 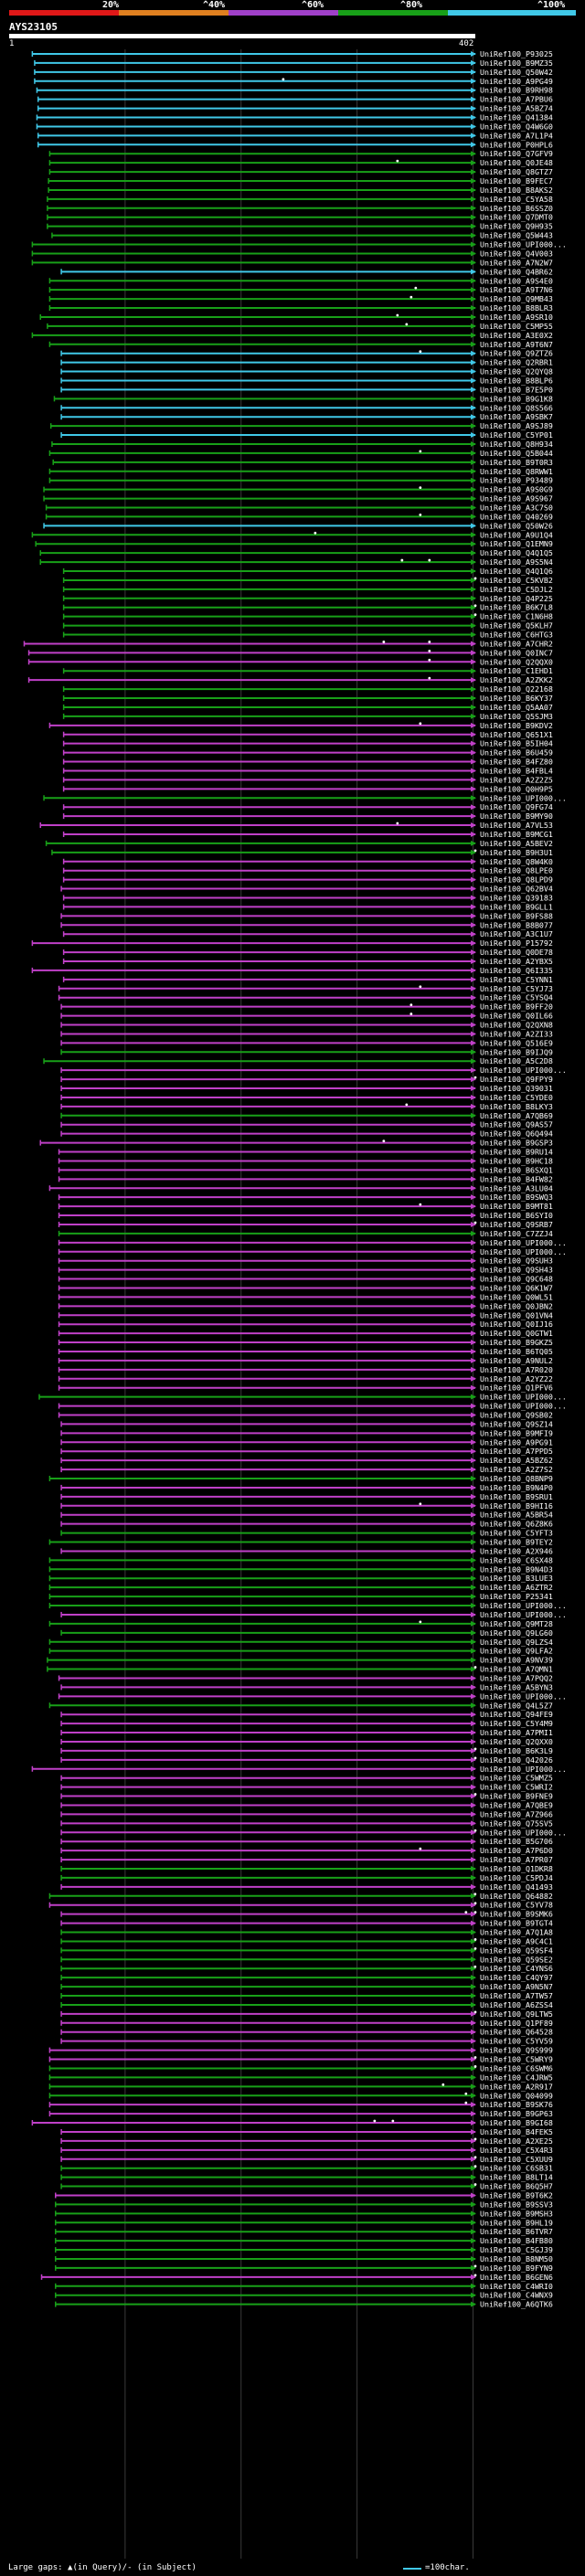 I want to click on hit-row: UniRef100_A9S0G9, so click(x=298, y=489).